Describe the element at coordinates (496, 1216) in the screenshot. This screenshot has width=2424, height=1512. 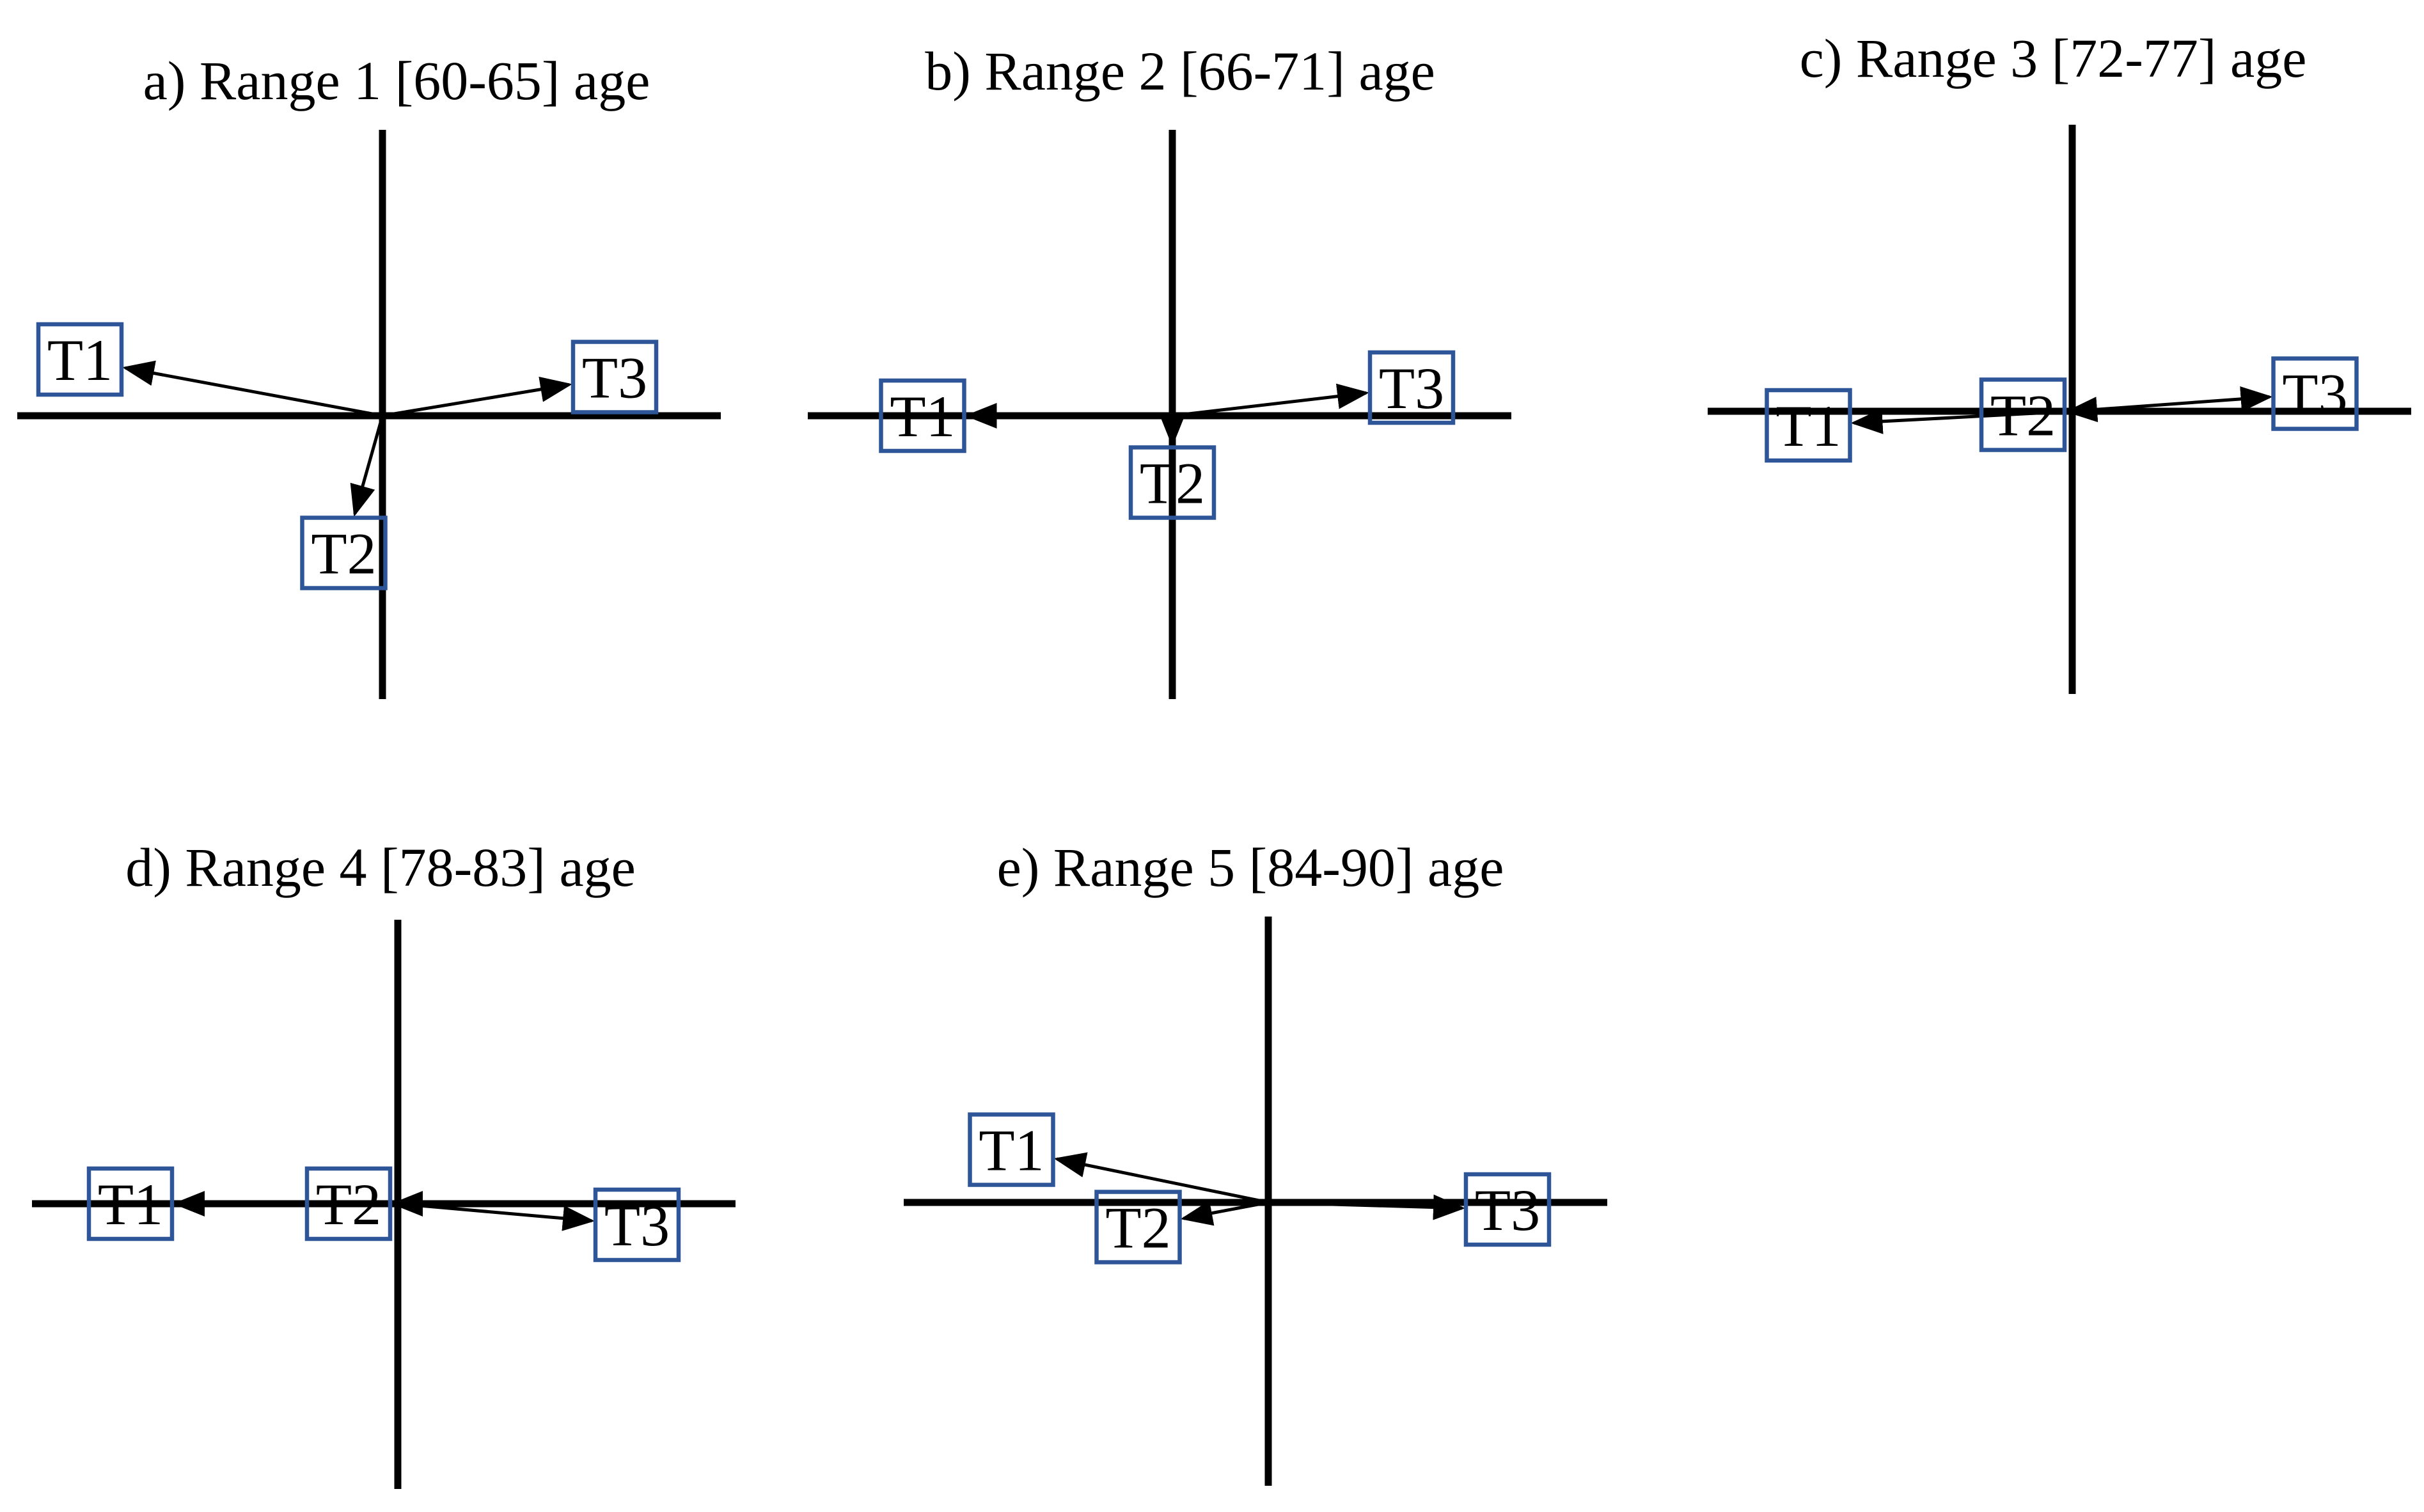
I see `panel-d-t3-arrow` at that location.